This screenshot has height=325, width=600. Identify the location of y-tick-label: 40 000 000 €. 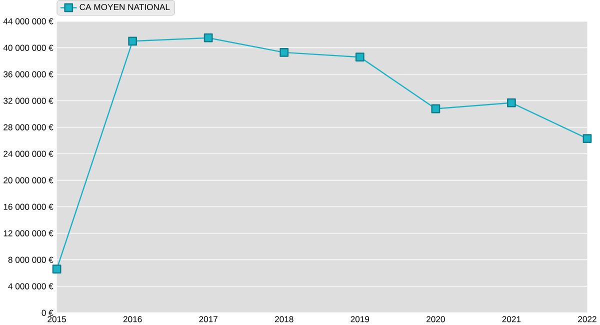
(28, 47).